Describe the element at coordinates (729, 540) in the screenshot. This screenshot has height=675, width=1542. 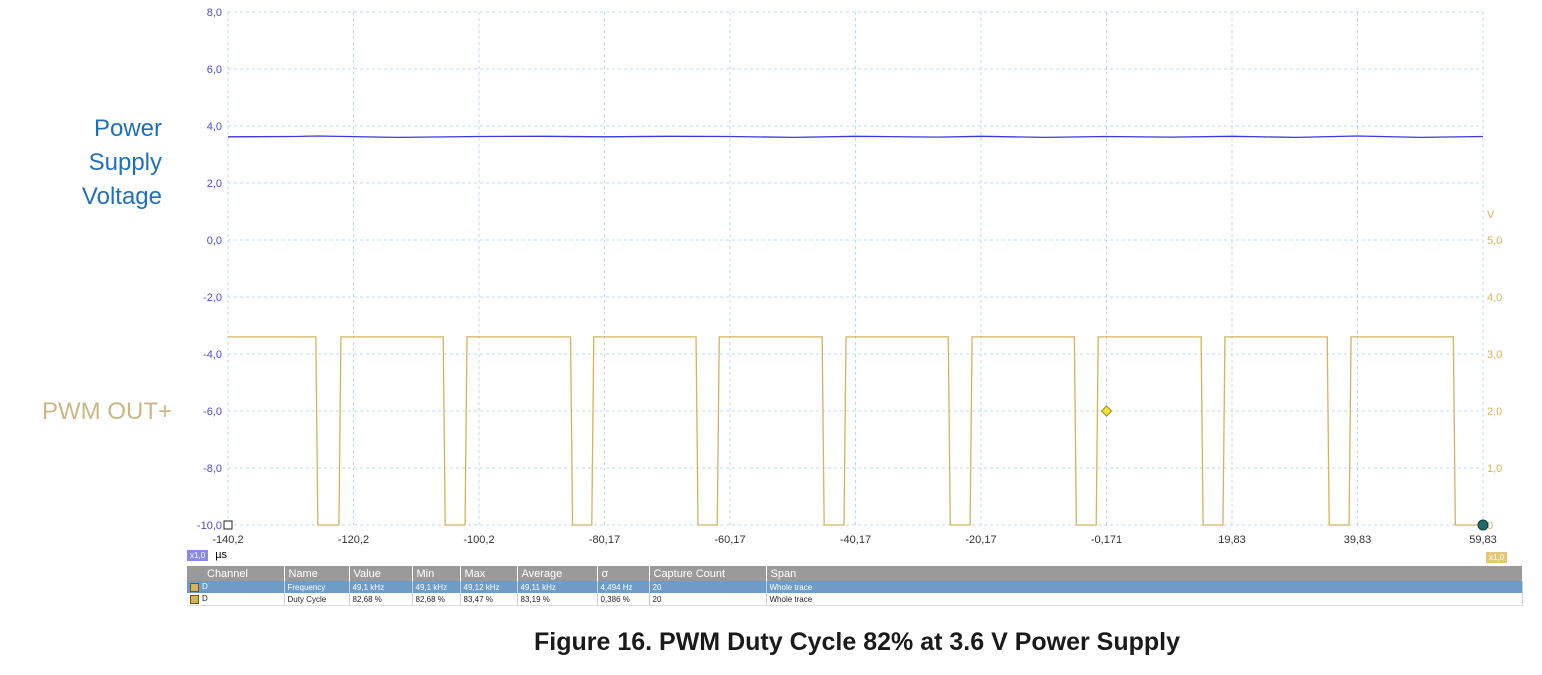
I see `x-tick-label: -60,17` at that location.